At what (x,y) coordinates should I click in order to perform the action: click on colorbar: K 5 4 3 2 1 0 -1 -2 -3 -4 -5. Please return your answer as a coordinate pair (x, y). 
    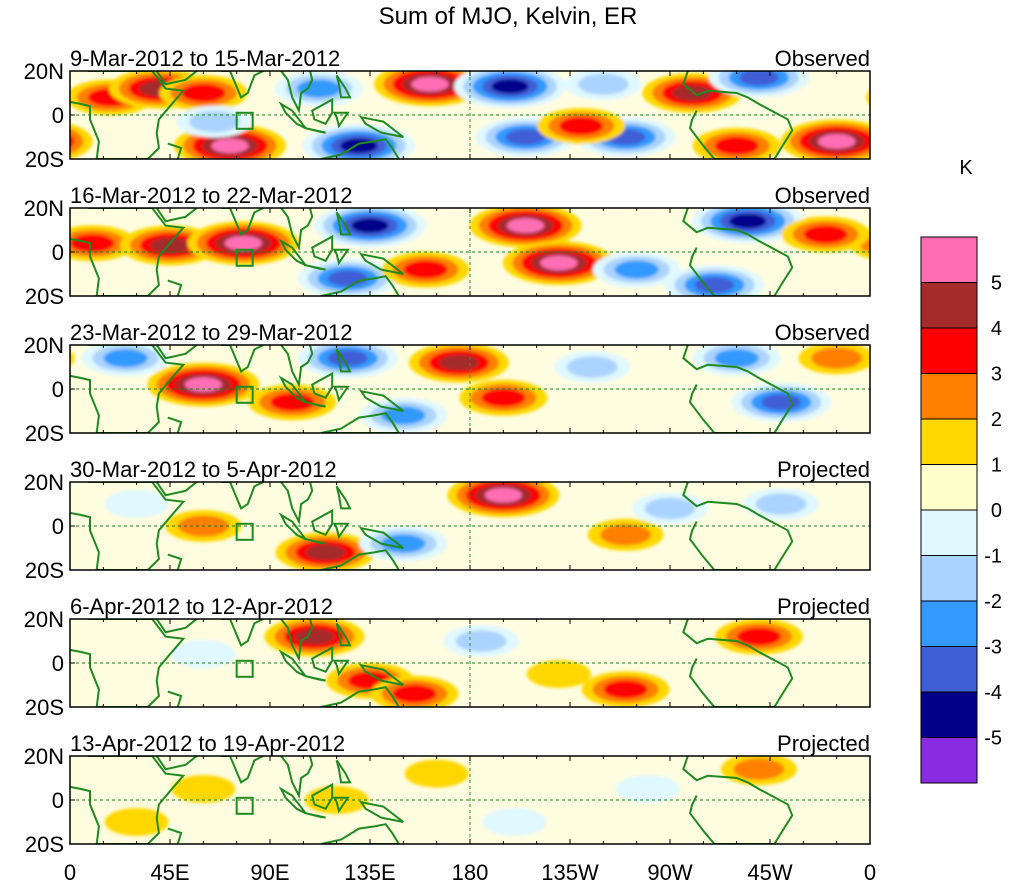
    Looking at the image, I should click on (961, 470).